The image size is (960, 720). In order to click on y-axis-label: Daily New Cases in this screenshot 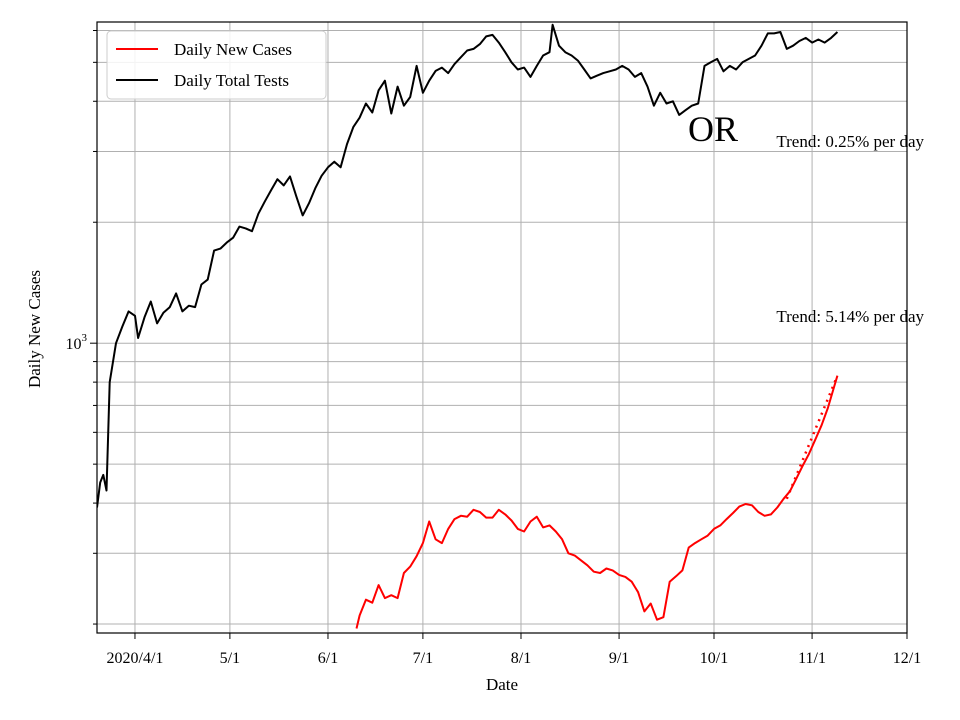, I will do `click(34, 329)`.